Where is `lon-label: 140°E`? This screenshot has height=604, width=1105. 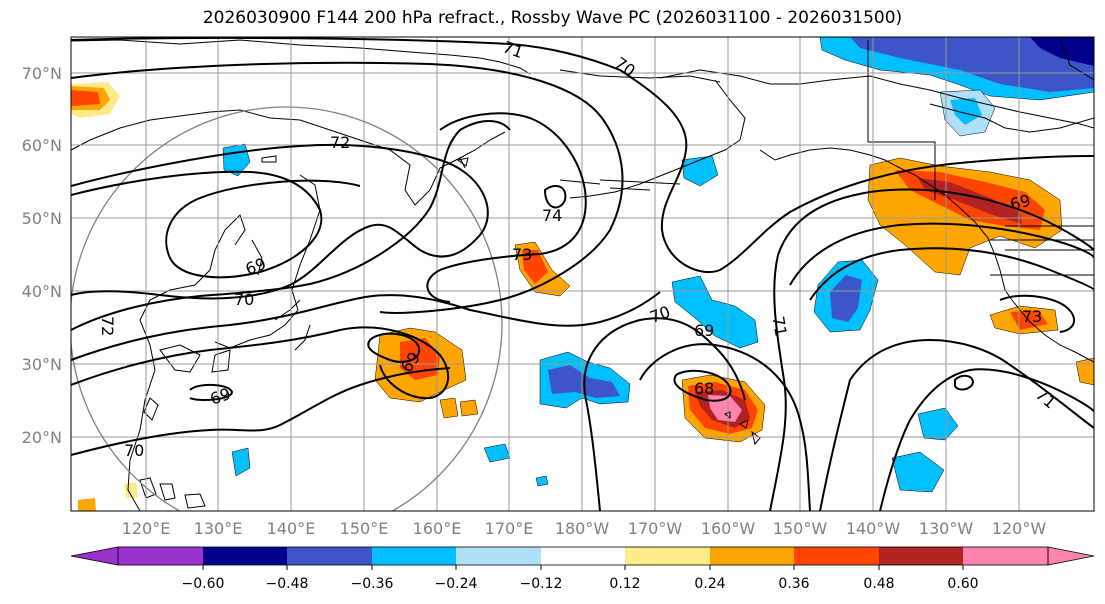 lon-label: 140°E is located at coordinates (291, 528).